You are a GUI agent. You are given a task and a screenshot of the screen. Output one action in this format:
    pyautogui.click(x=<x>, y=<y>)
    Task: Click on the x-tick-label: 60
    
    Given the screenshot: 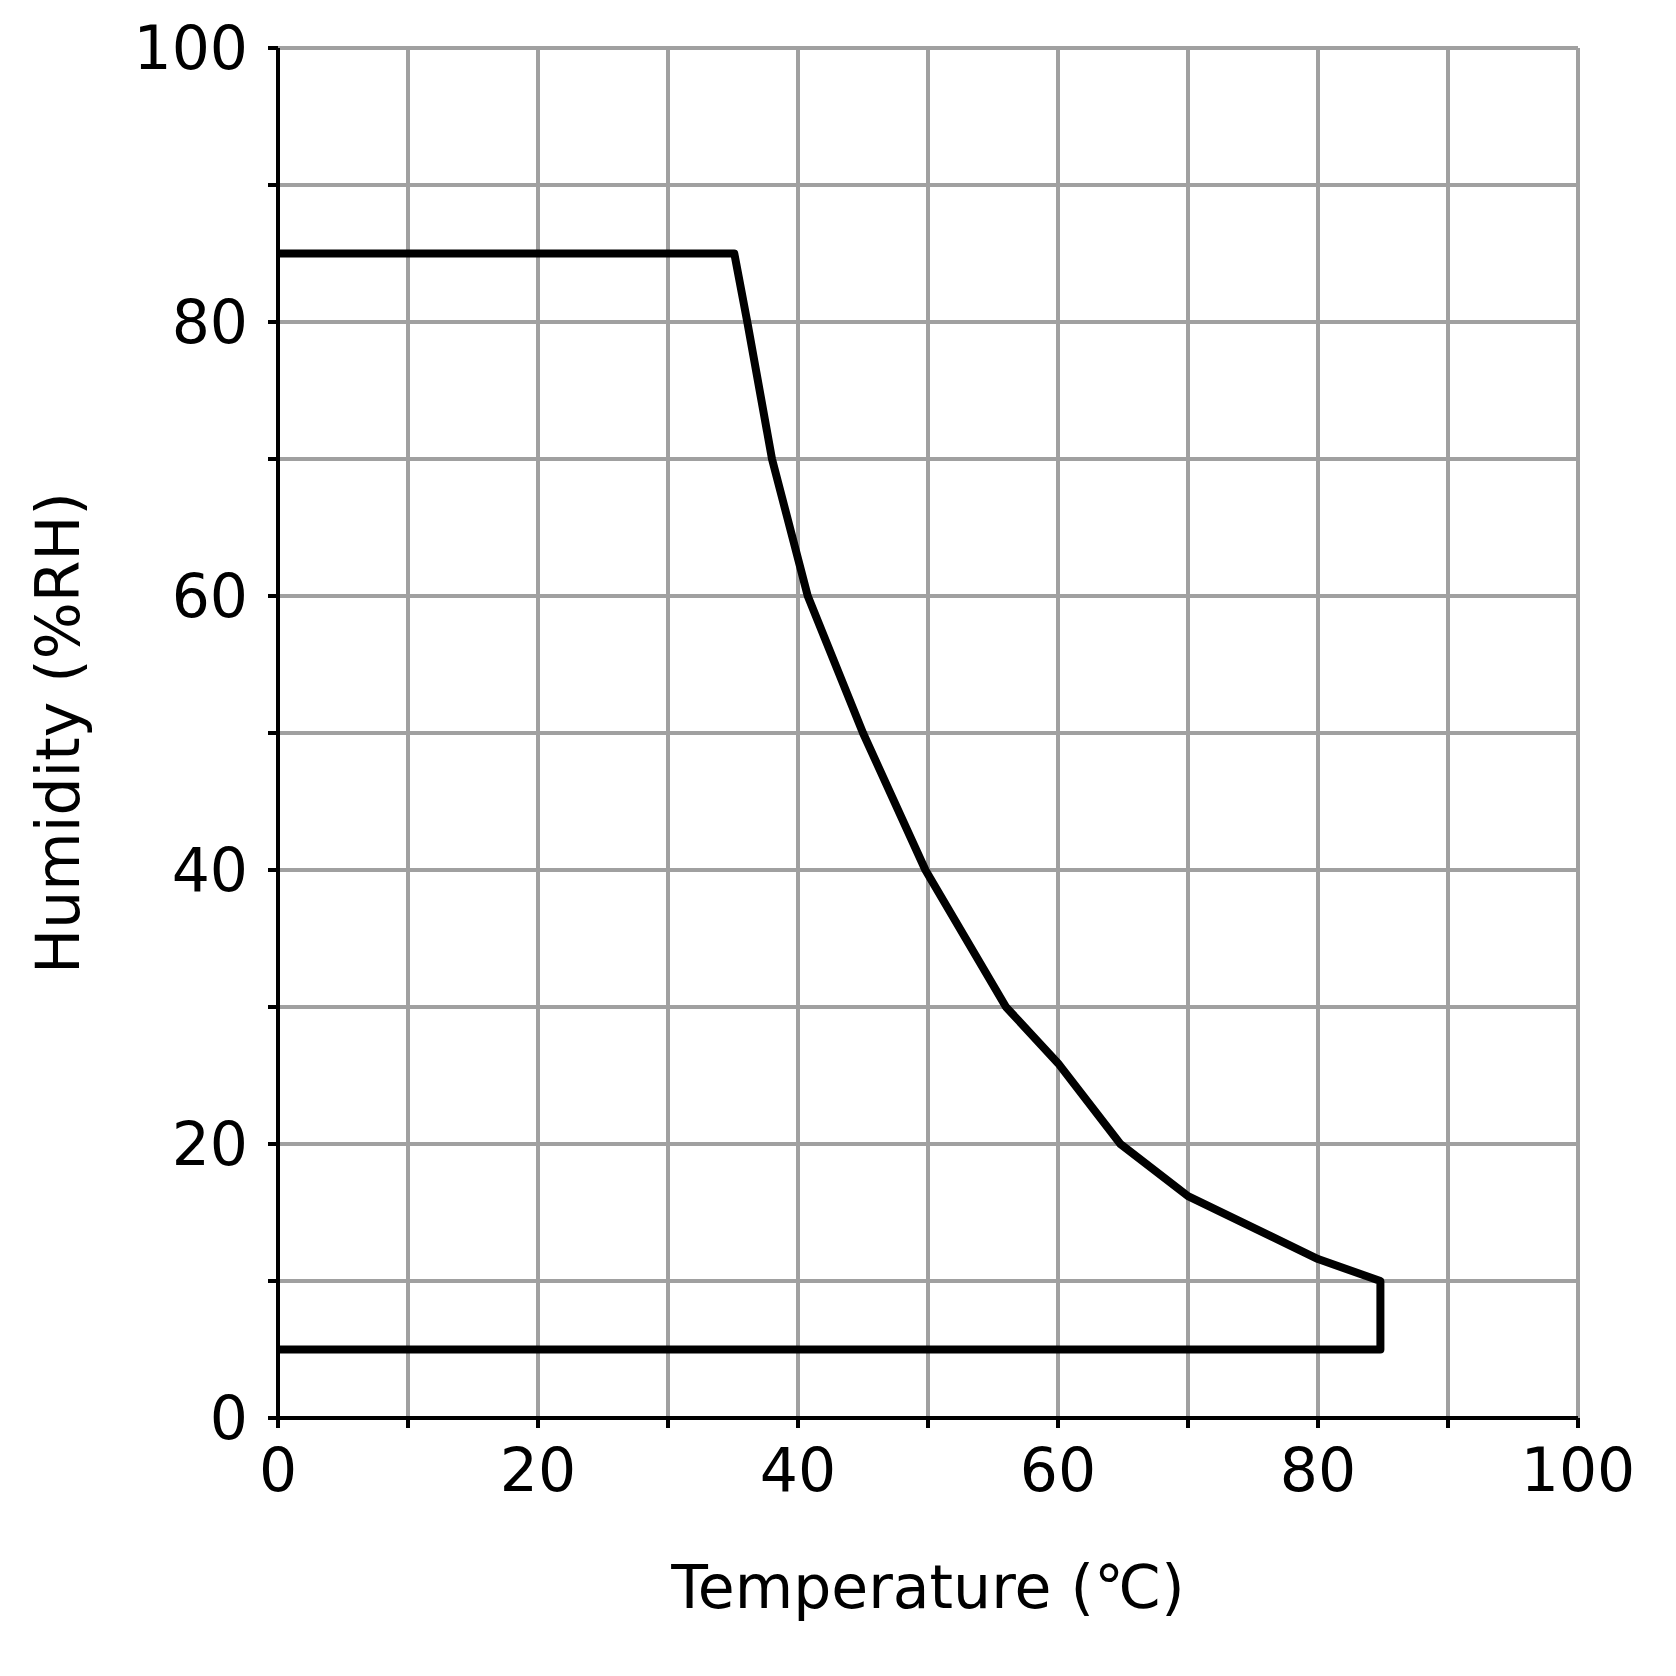 What is the action you would take?
    pyautogui.click(x=1058, y=1469)
    